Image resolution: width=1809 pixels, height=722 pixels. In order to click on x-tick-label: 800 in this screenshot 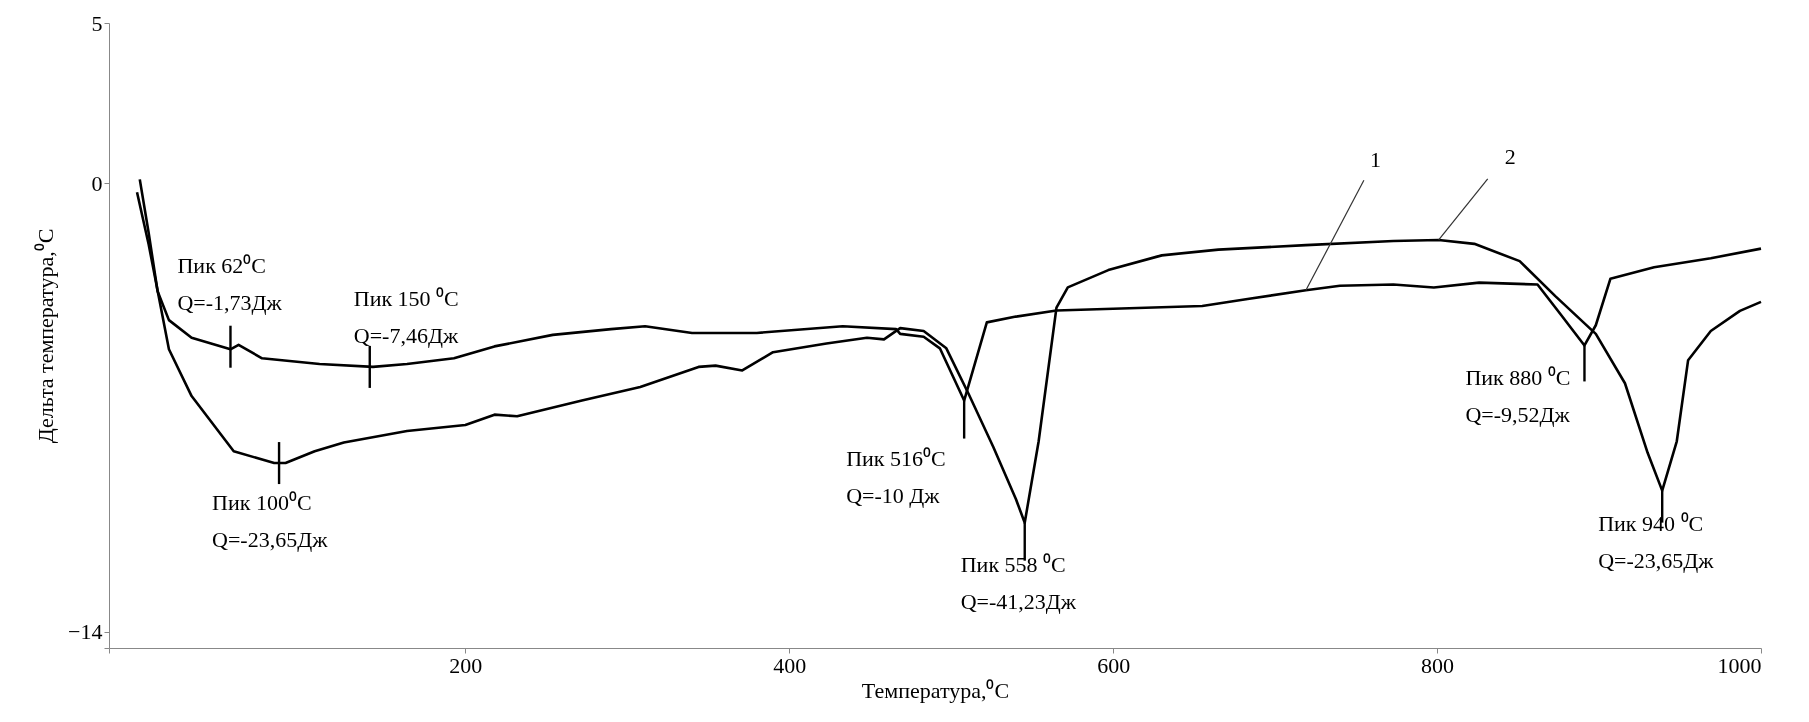, I will do `click(1438, 665)`.